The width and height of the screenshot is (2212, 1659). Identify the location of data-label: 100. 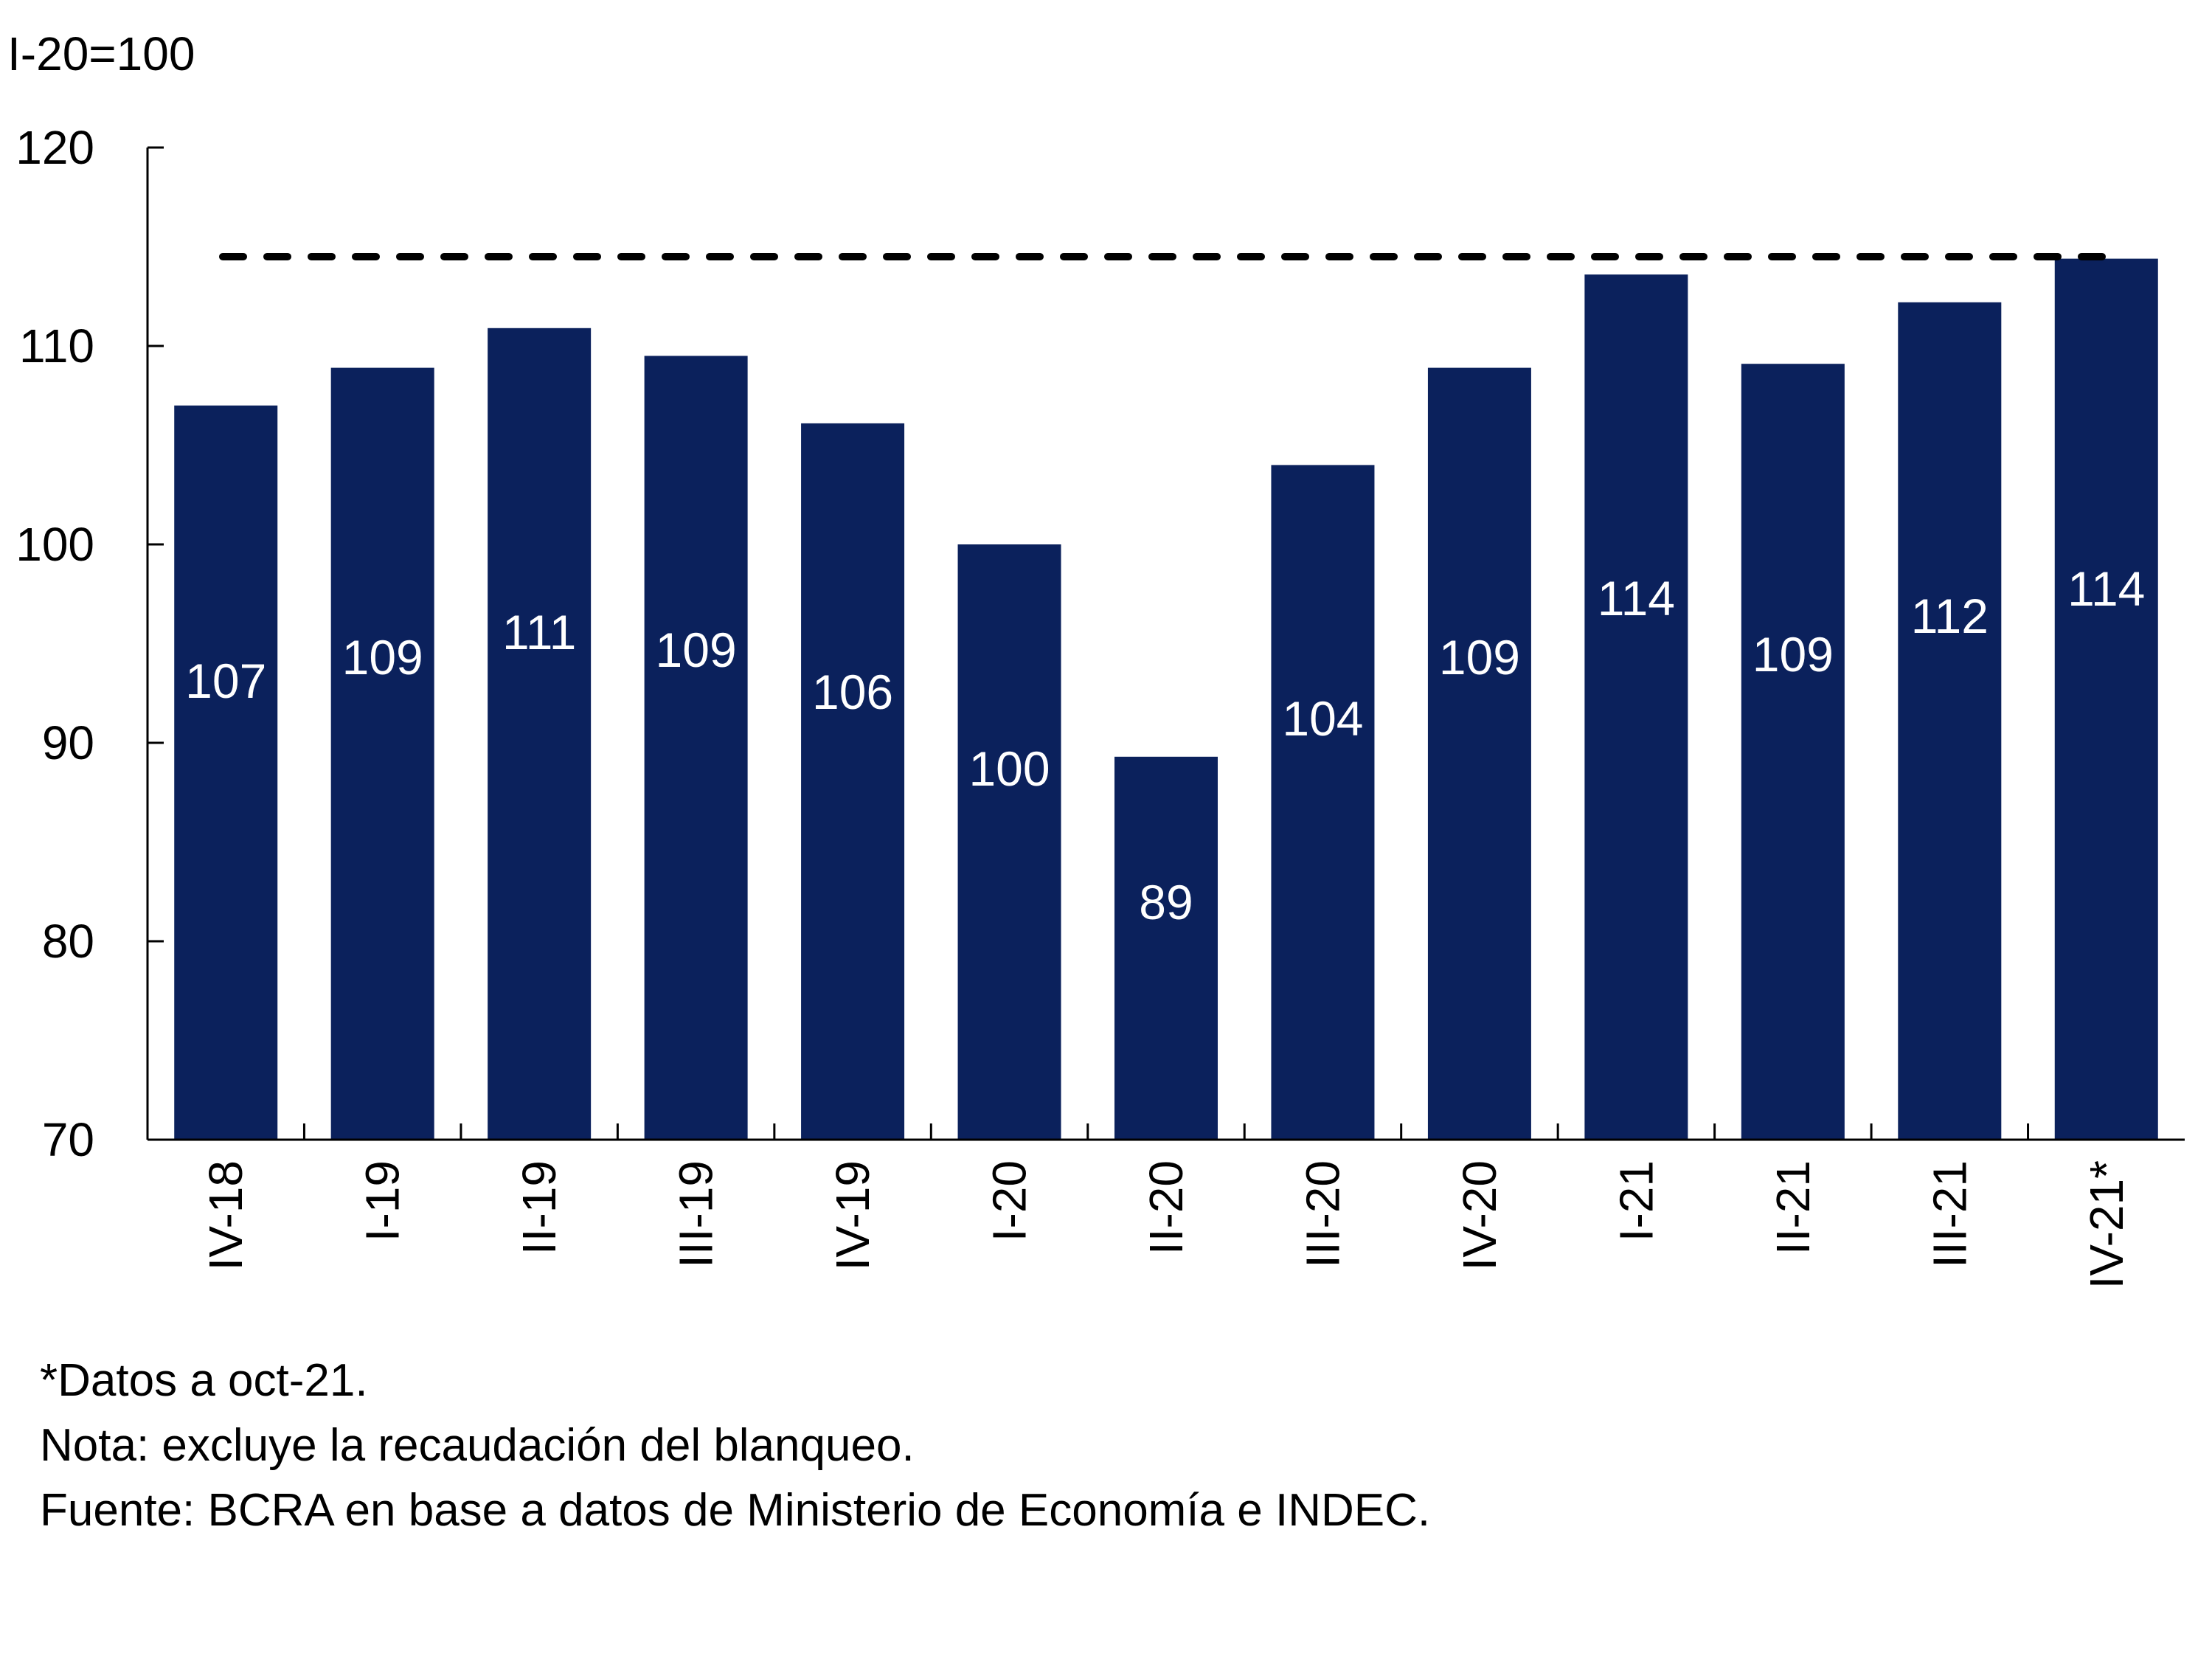
(1009, 768).